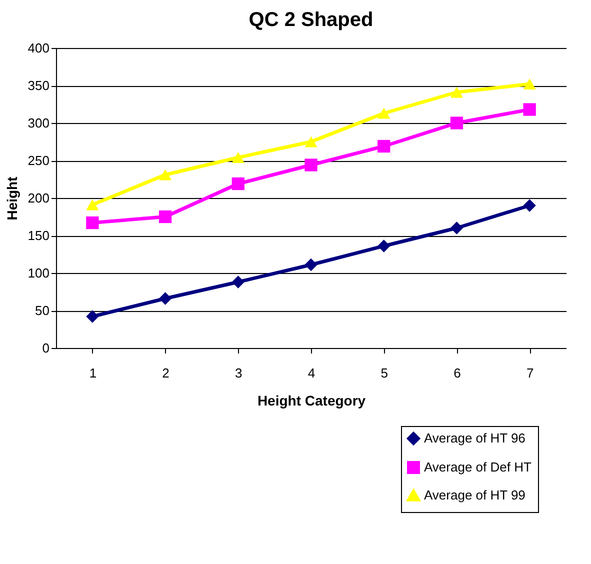 This screenshot has width=591, height=564. What do you see at coordinates (93, 373) in the screenshot?
I see `x-tick-label: 1` at bounding box center [93, 373].